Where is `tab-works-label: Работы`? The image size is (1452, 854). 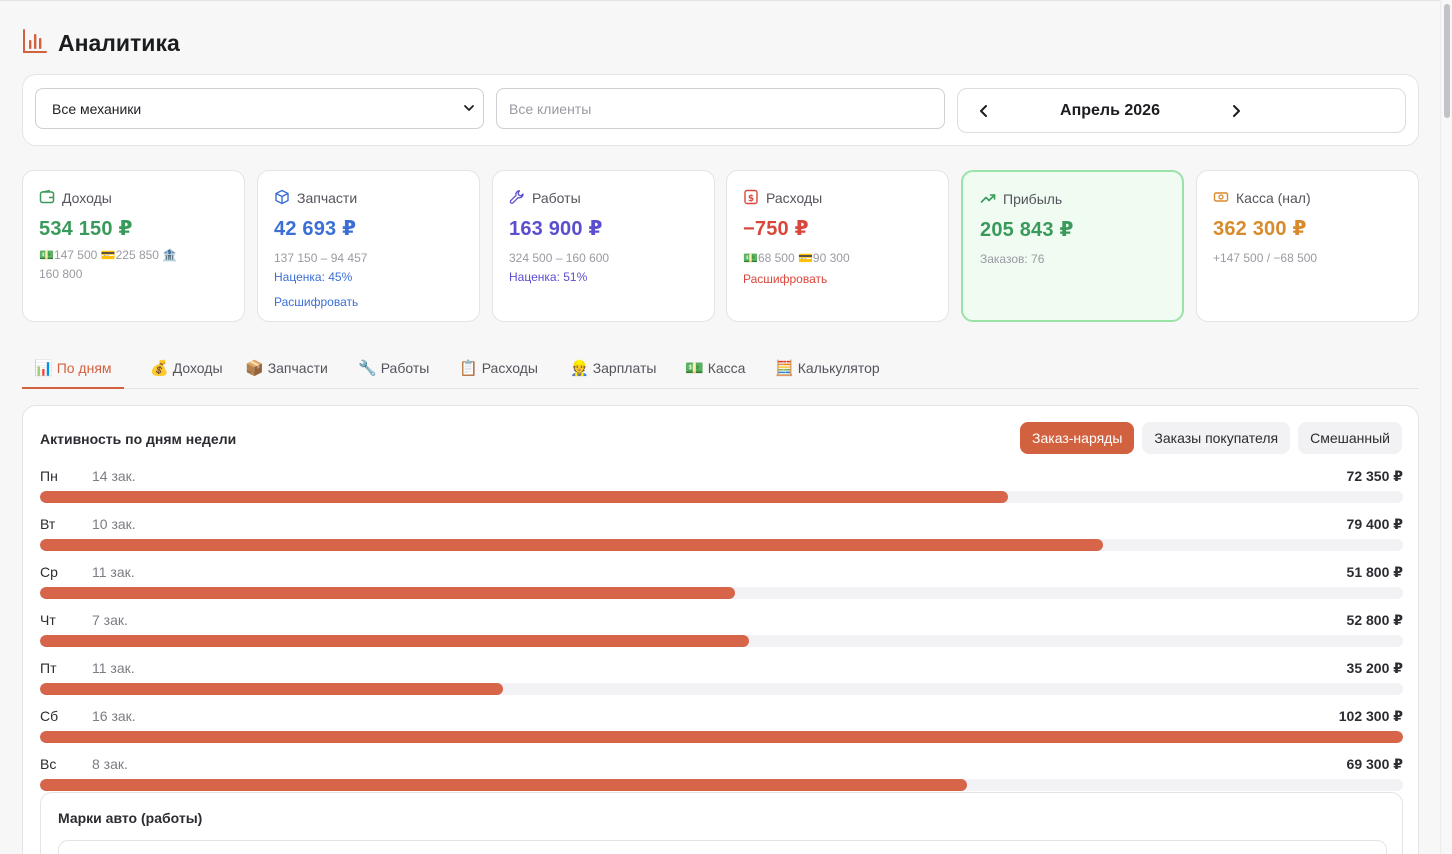
tab-works-label: Работы is located at coordinates (405, 368).